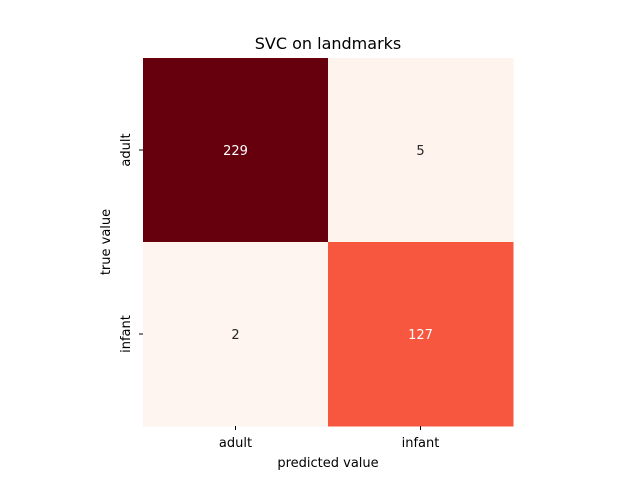  What do you see at coordinates (329, 438) in the screenshot?
I see `x-axis-ticks: adult infant` at bounding box center [329, 438].